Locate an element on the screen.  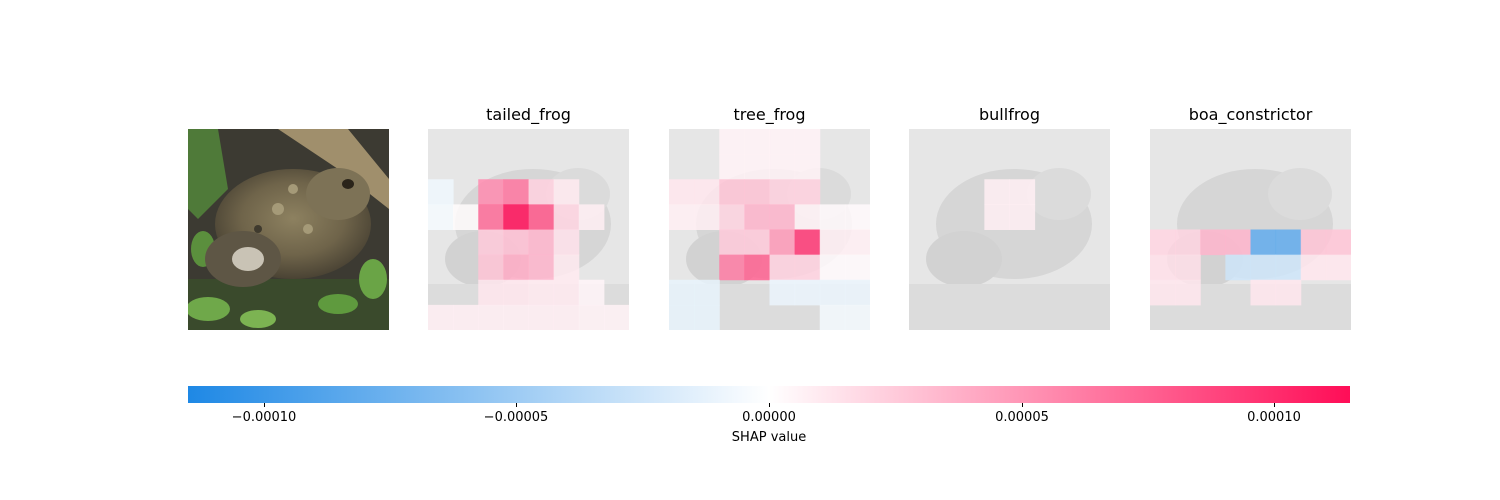
panel-title-boa-constrictor: boa_constrictor is located at coordinates (1250, 114).